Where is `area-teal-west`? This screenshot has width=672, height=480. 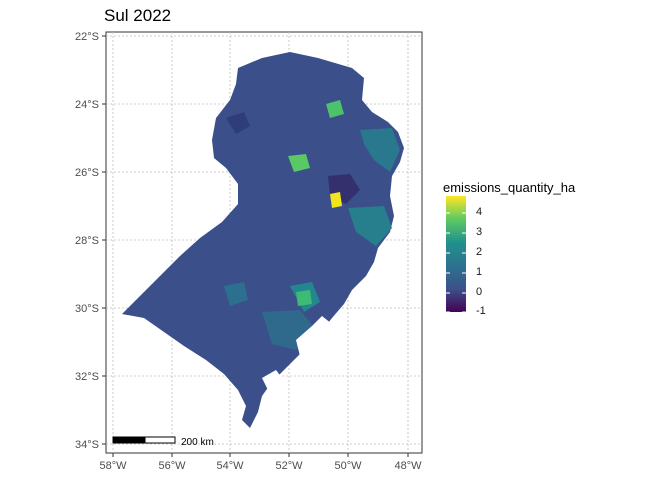
area-teal-west is located at coordinates (236, 294).